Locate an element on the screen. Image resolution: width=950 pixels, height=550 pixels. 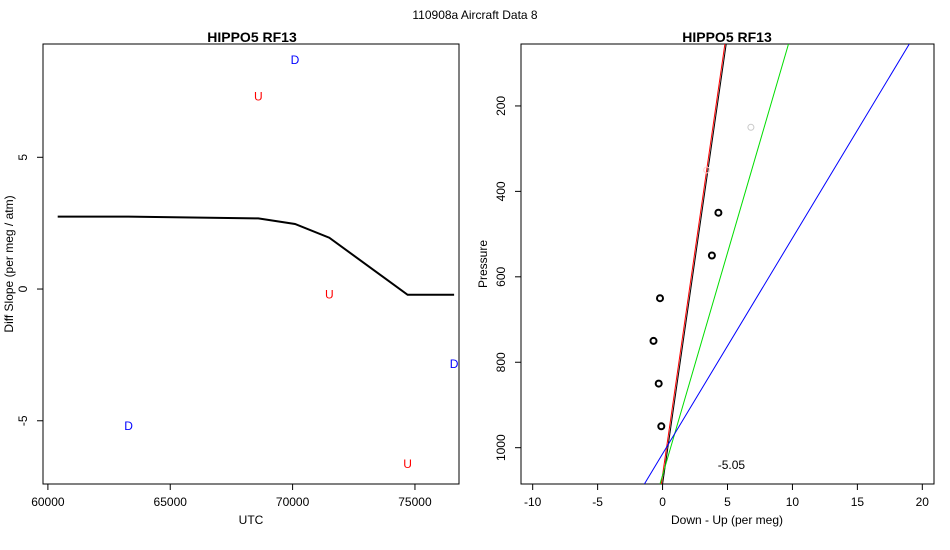
right-x-tick-label-5: 15 is located at coordinates (858, 502).